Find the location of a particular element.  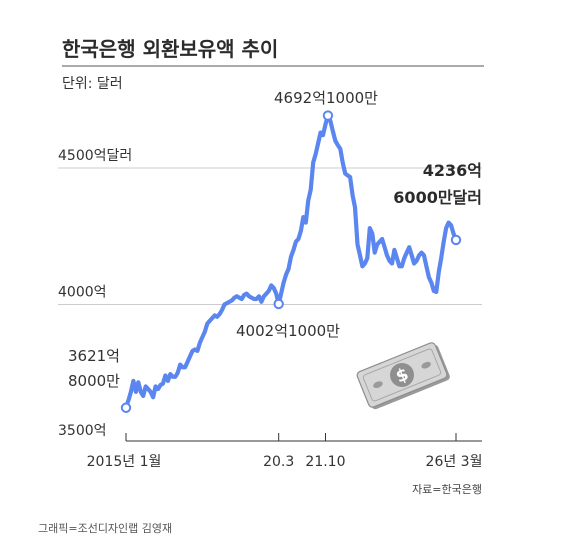

annotation-low: 4002억1000만 is located at coordinates (288, 331).